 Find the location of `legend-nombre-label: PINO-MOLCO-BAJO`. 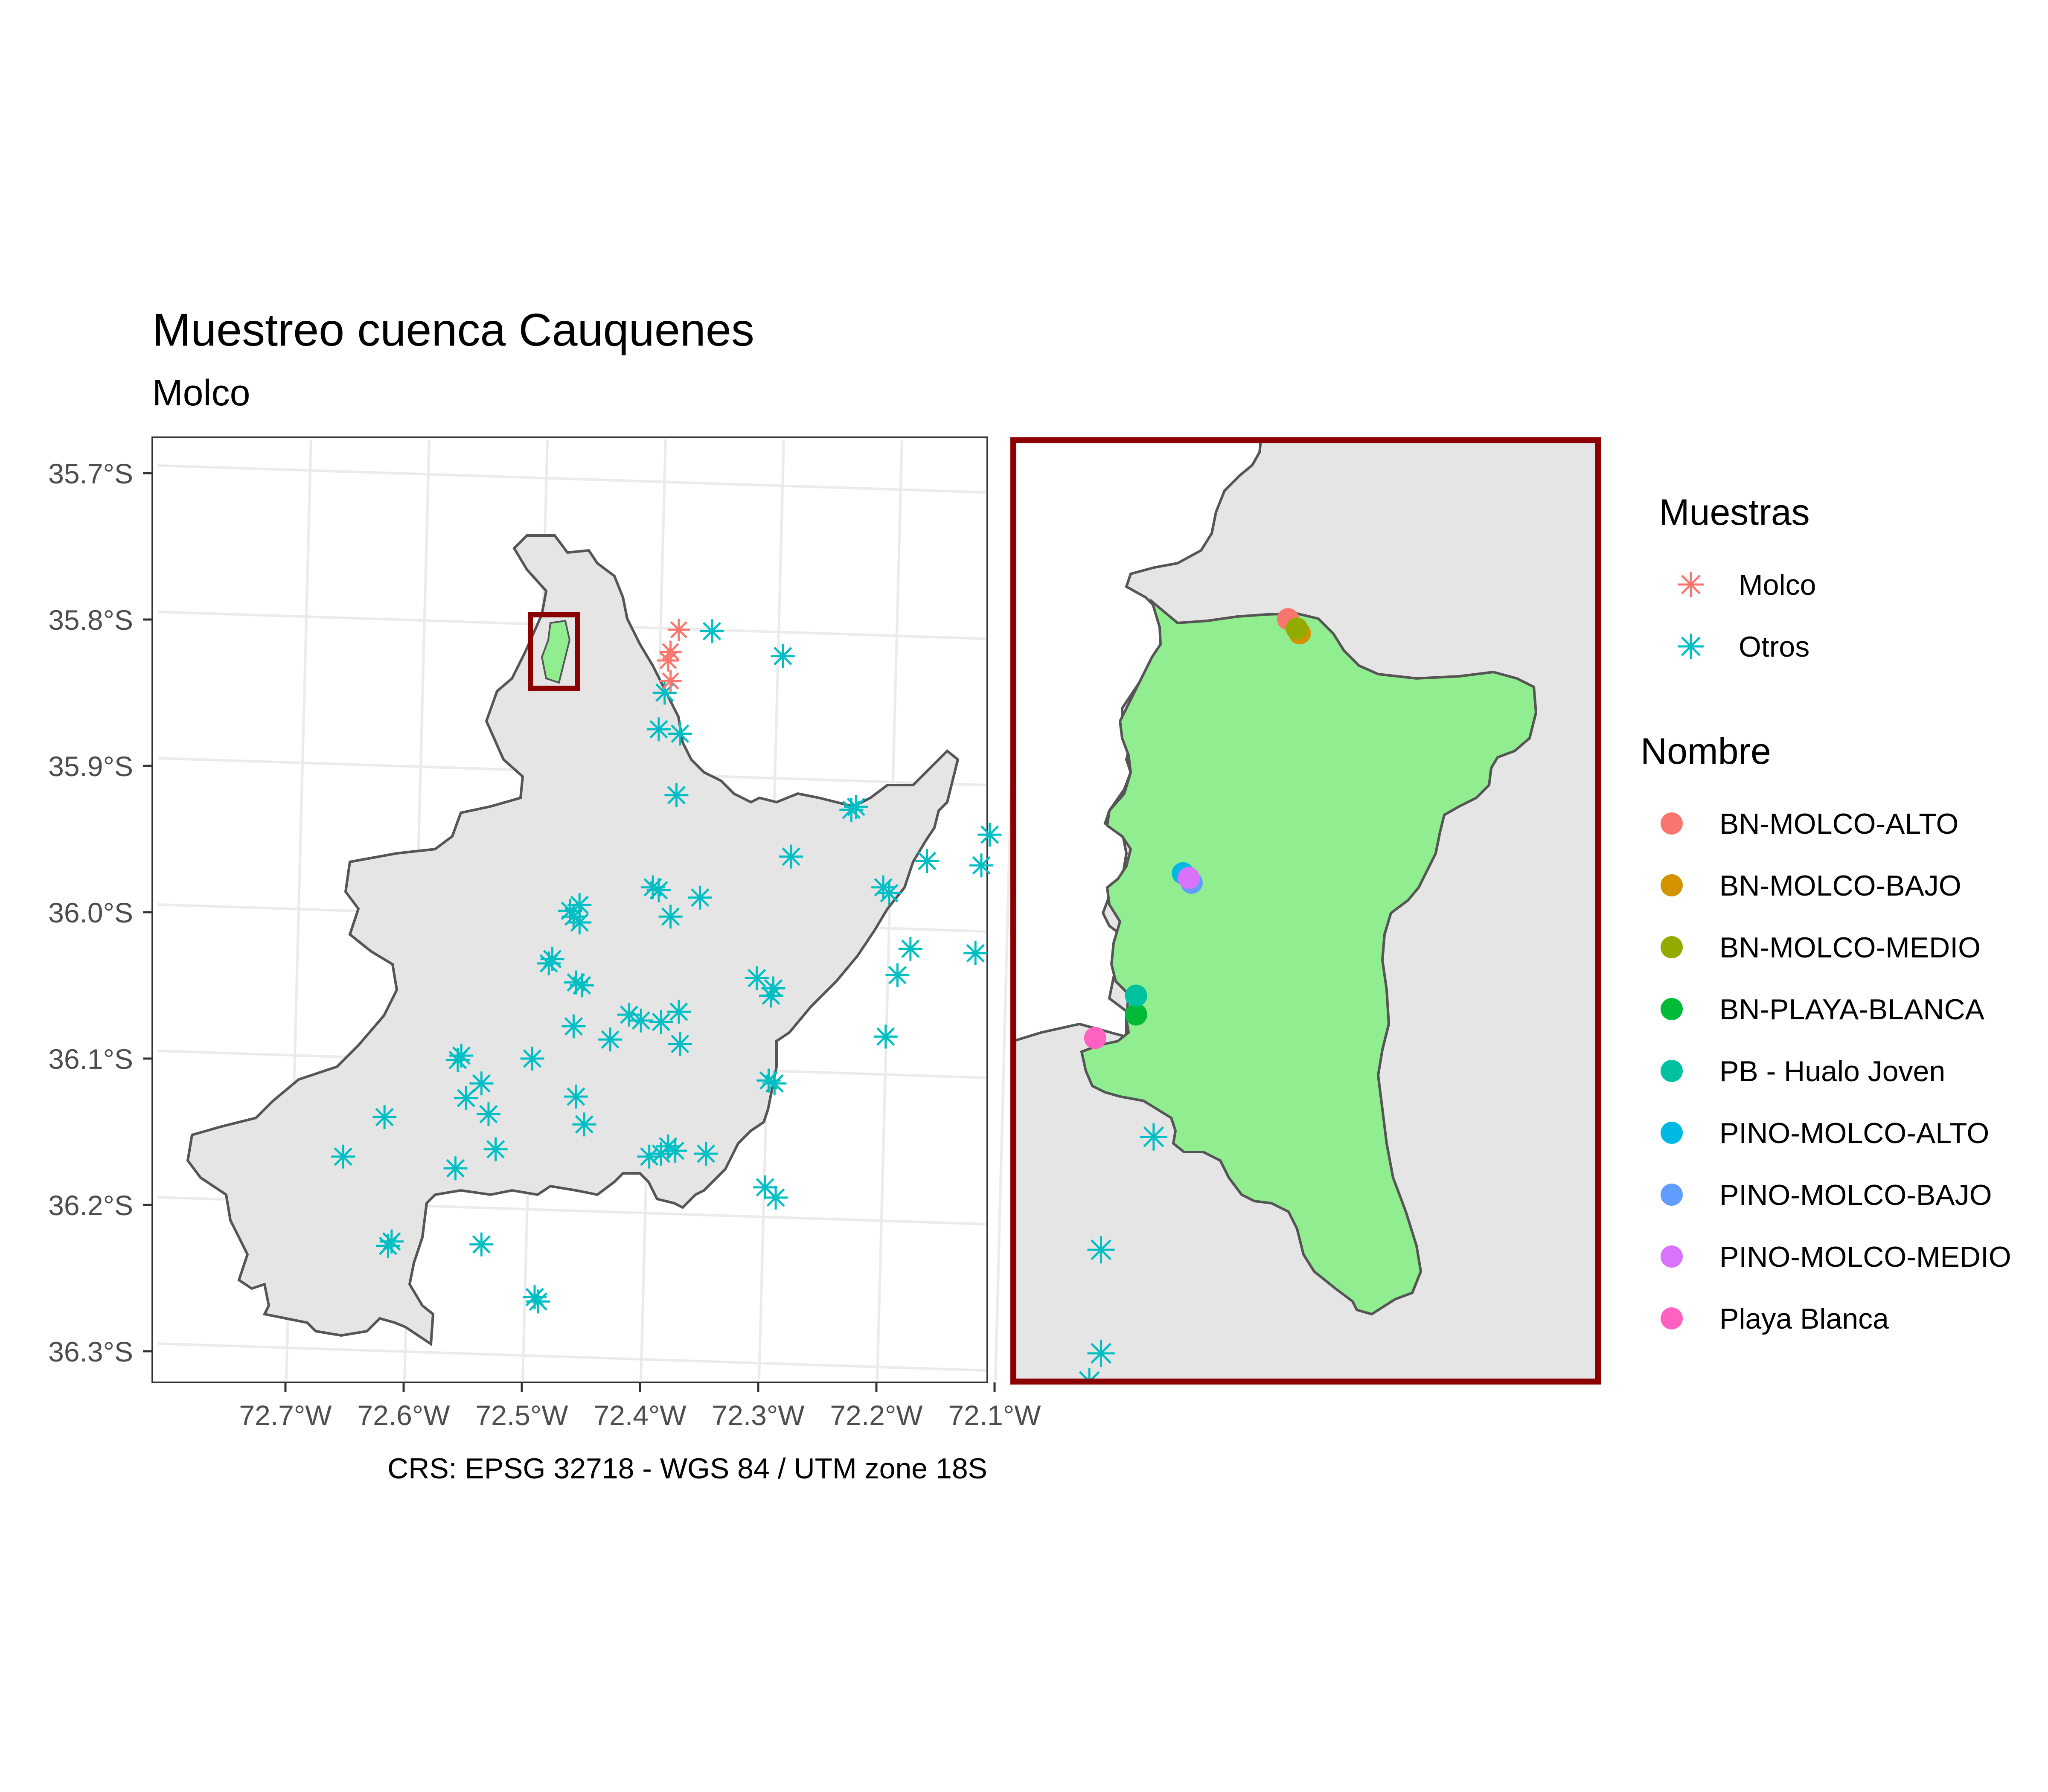

legend-nombre-label: PINO-MOLCO-BAJO is located at coordinates (1856, 1195).